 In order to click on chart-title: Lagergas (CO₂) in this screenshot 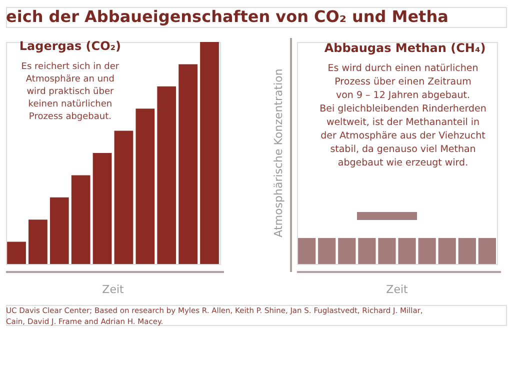, I will do `click(70, 46)`.